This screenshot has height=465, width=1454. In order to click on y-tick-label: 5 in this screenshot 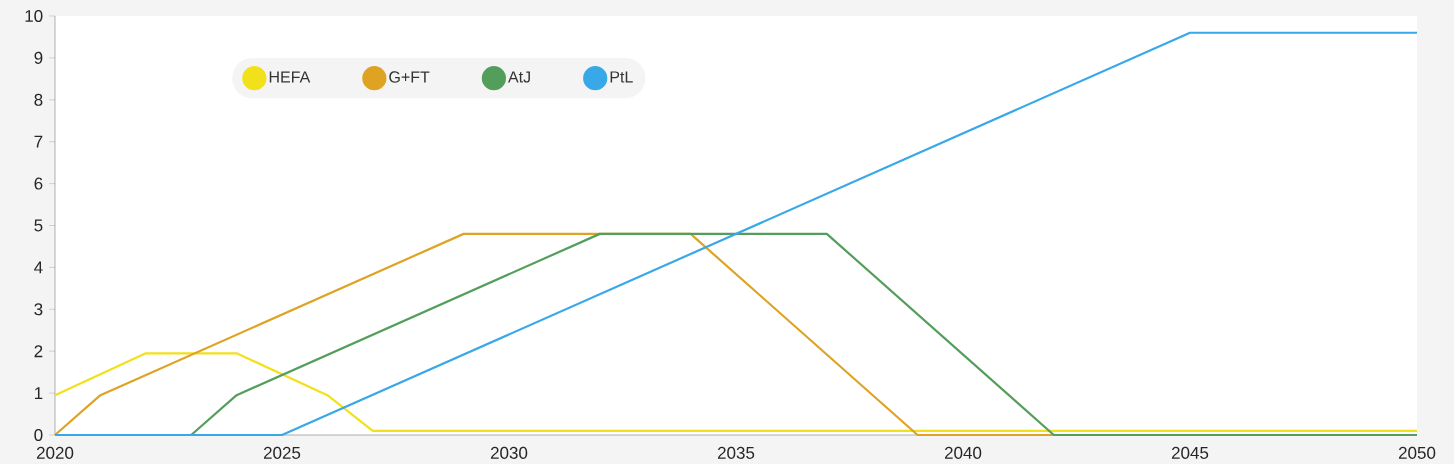, I will do `click(38, 225)`.